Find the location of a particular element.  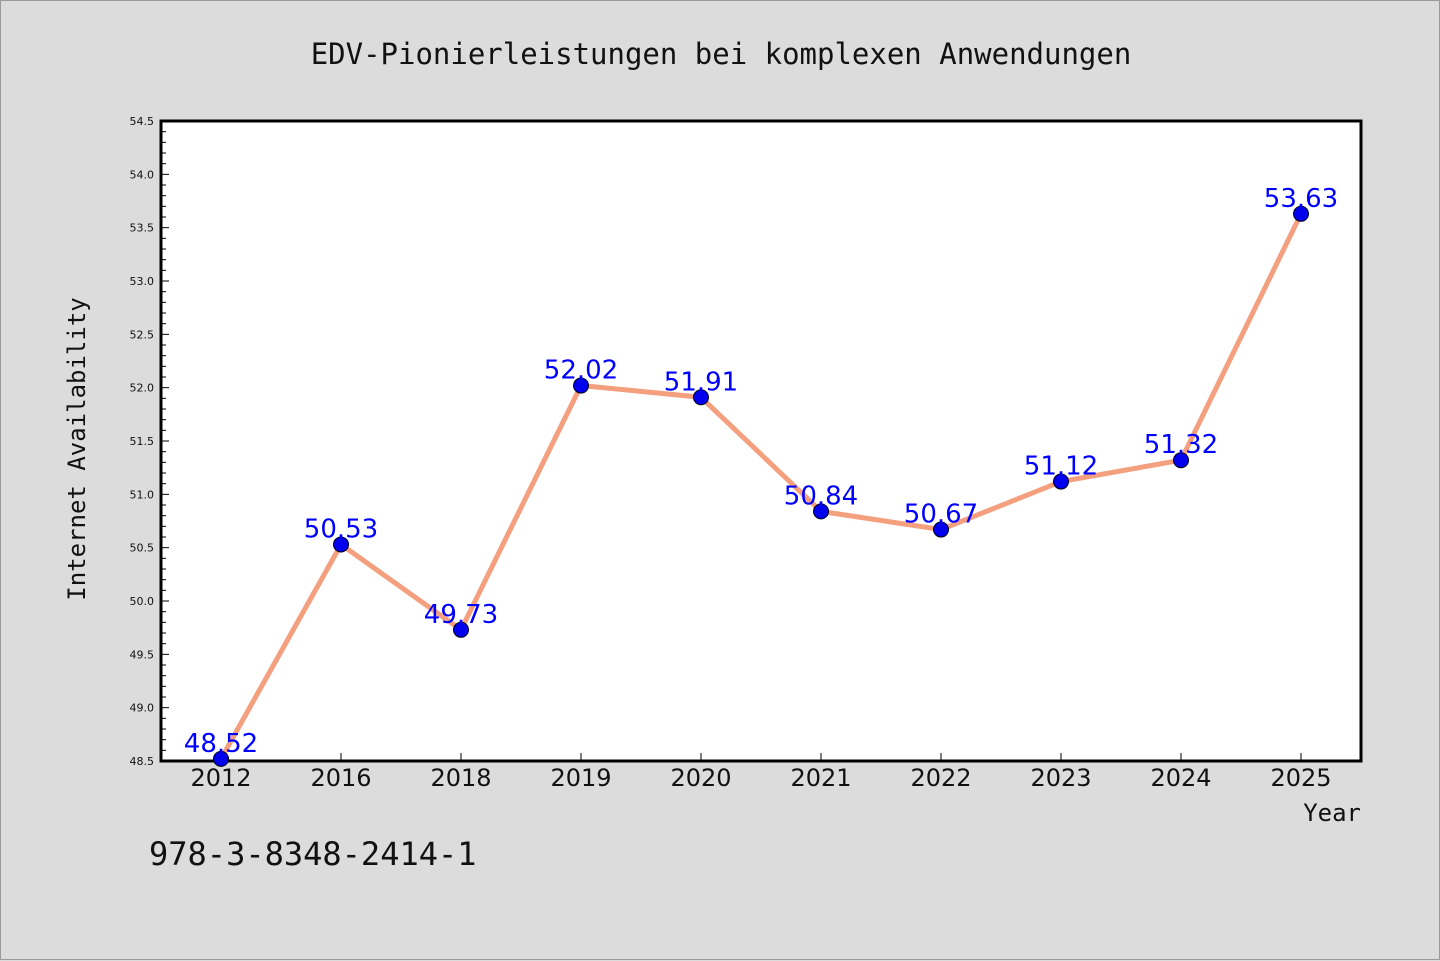

y-tick-label: 49.0 is located at coordinates (142, 708).